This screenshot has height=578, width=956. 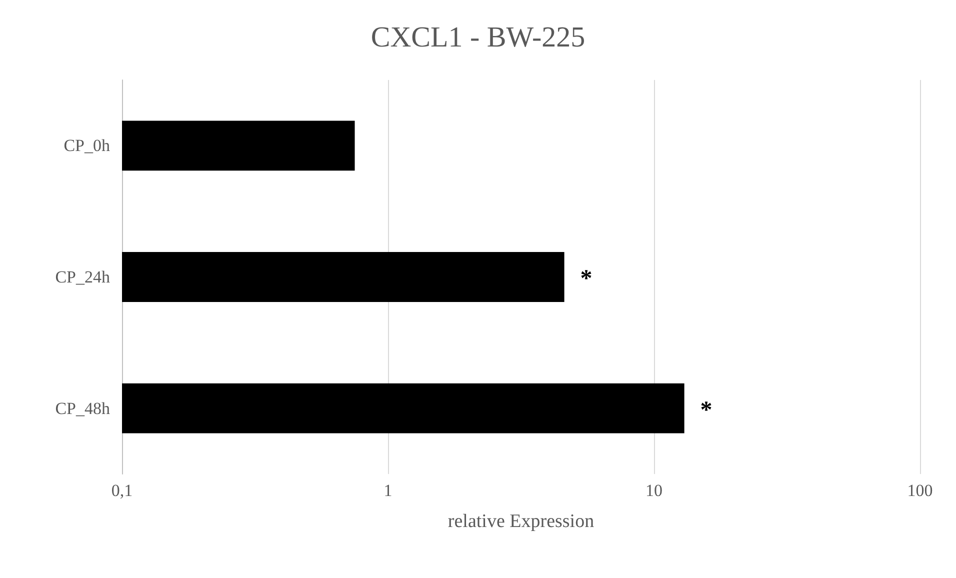 What do you see at coordinates (87, 146) in the screenshot?
I see `y-tick-label: CP_0h` at bounding box center [87, 146].